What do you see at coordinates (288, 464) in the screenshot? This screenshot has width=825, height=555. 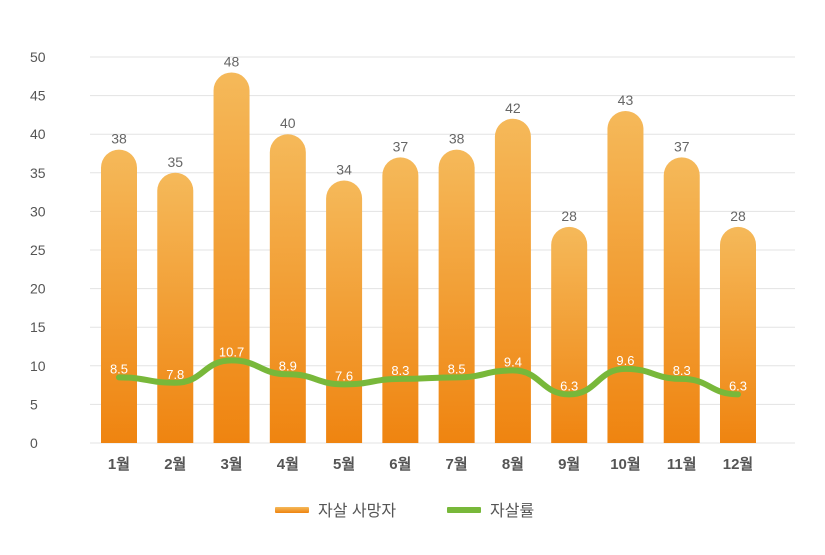 I see `x-tick-label: 4월` at bounding box center [288, 464].